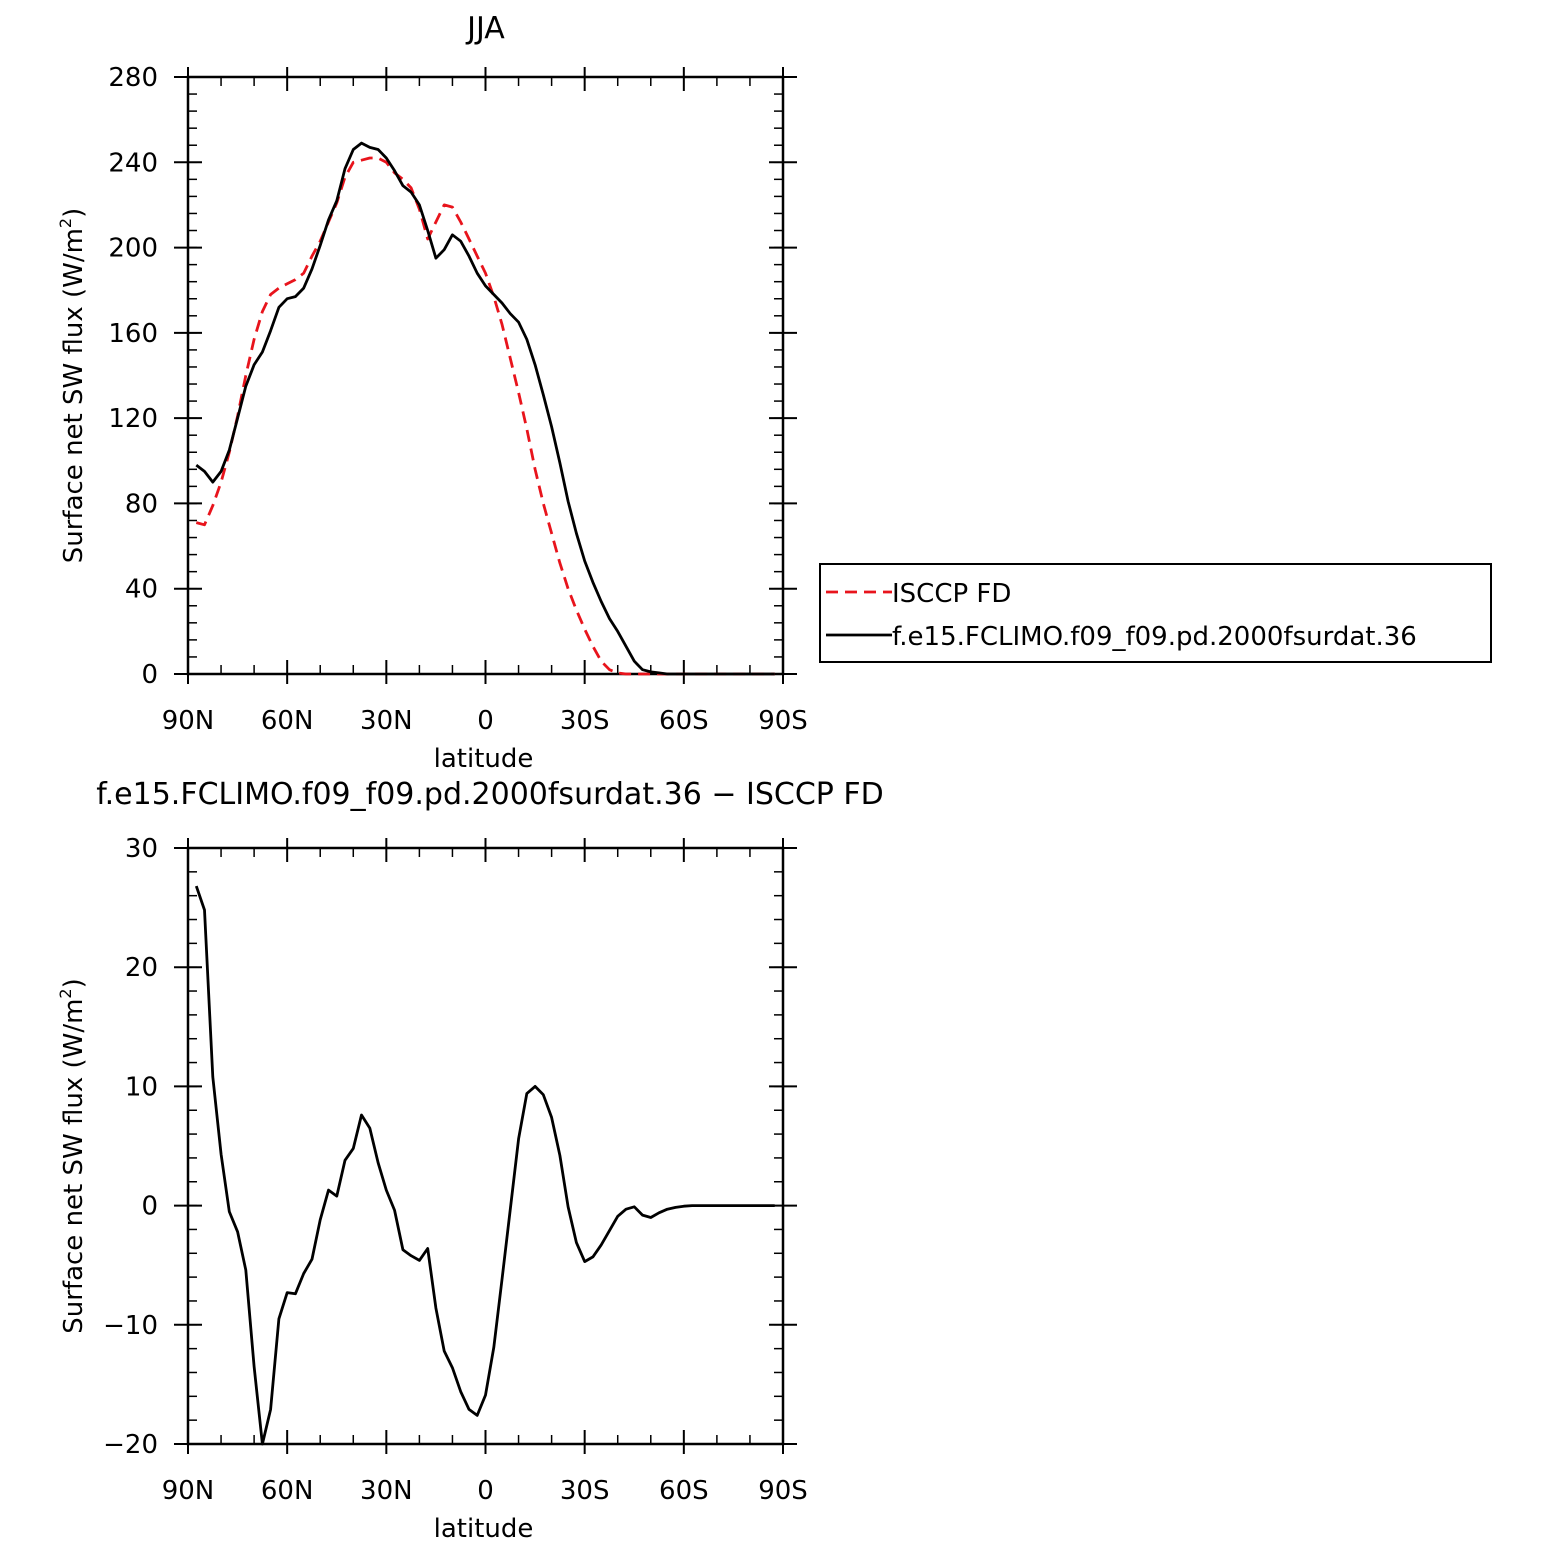 The image size is (1549, 1552). Describe the element at coordinates (141, 590) in the screenshot. I see `y-tick-label: 40` at that location.